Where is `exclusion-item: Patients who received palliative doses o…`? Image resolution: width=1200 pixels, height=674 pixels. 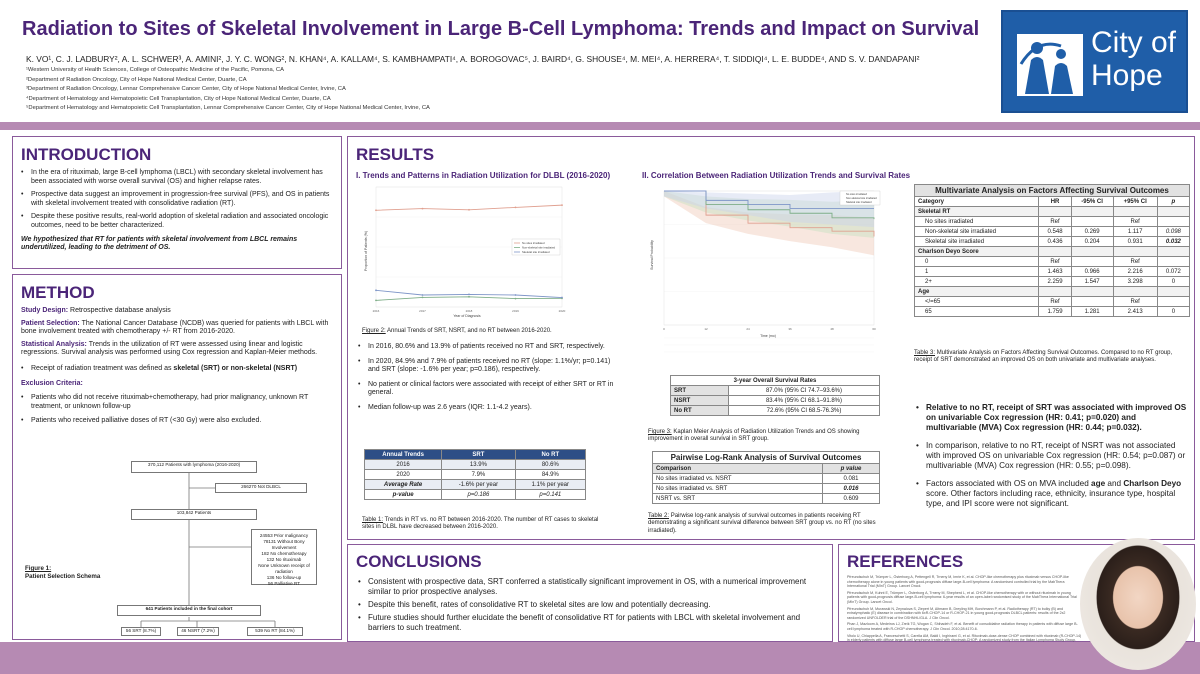
exclusion-item: Patients who received palliative doses o… is located at coordinates (177, 421).